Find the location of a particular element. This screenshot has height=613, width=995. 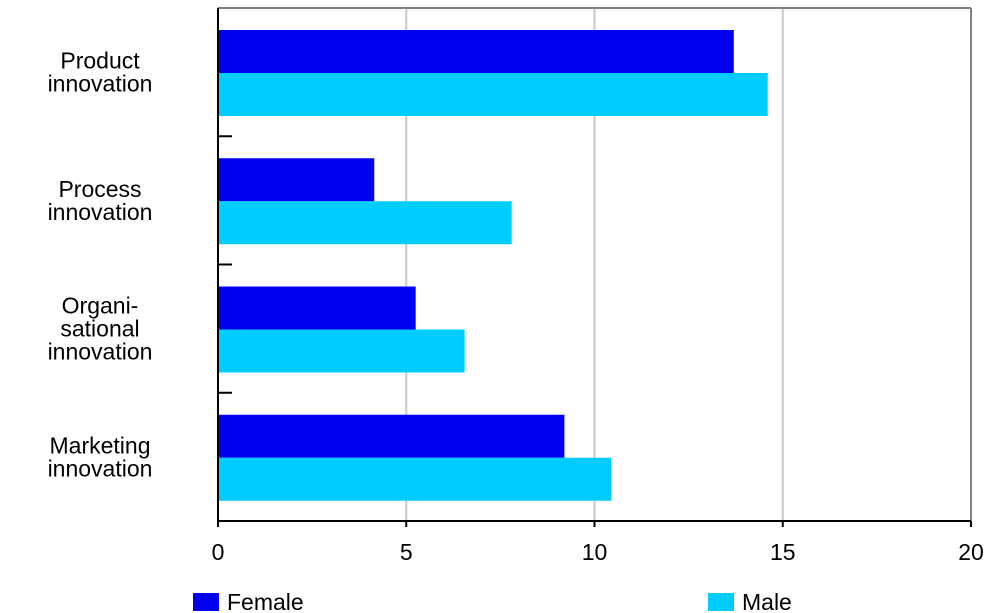

category-label: Product innovation is located at coordinates (100, 72).